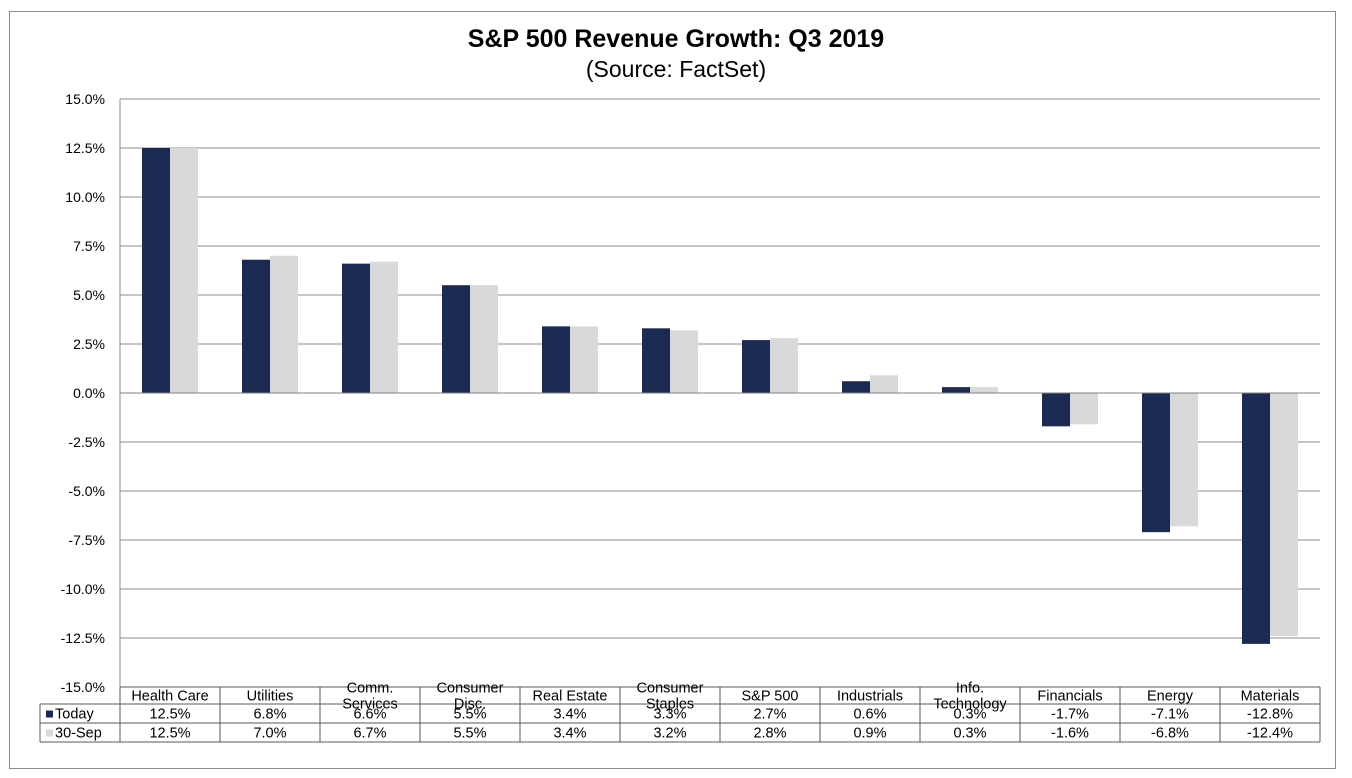 This screenshot has height=778, width=1352. Describe the element at coordinates (370, 689) in the screenshot. I see `category-label-line: Comm.` at that location.